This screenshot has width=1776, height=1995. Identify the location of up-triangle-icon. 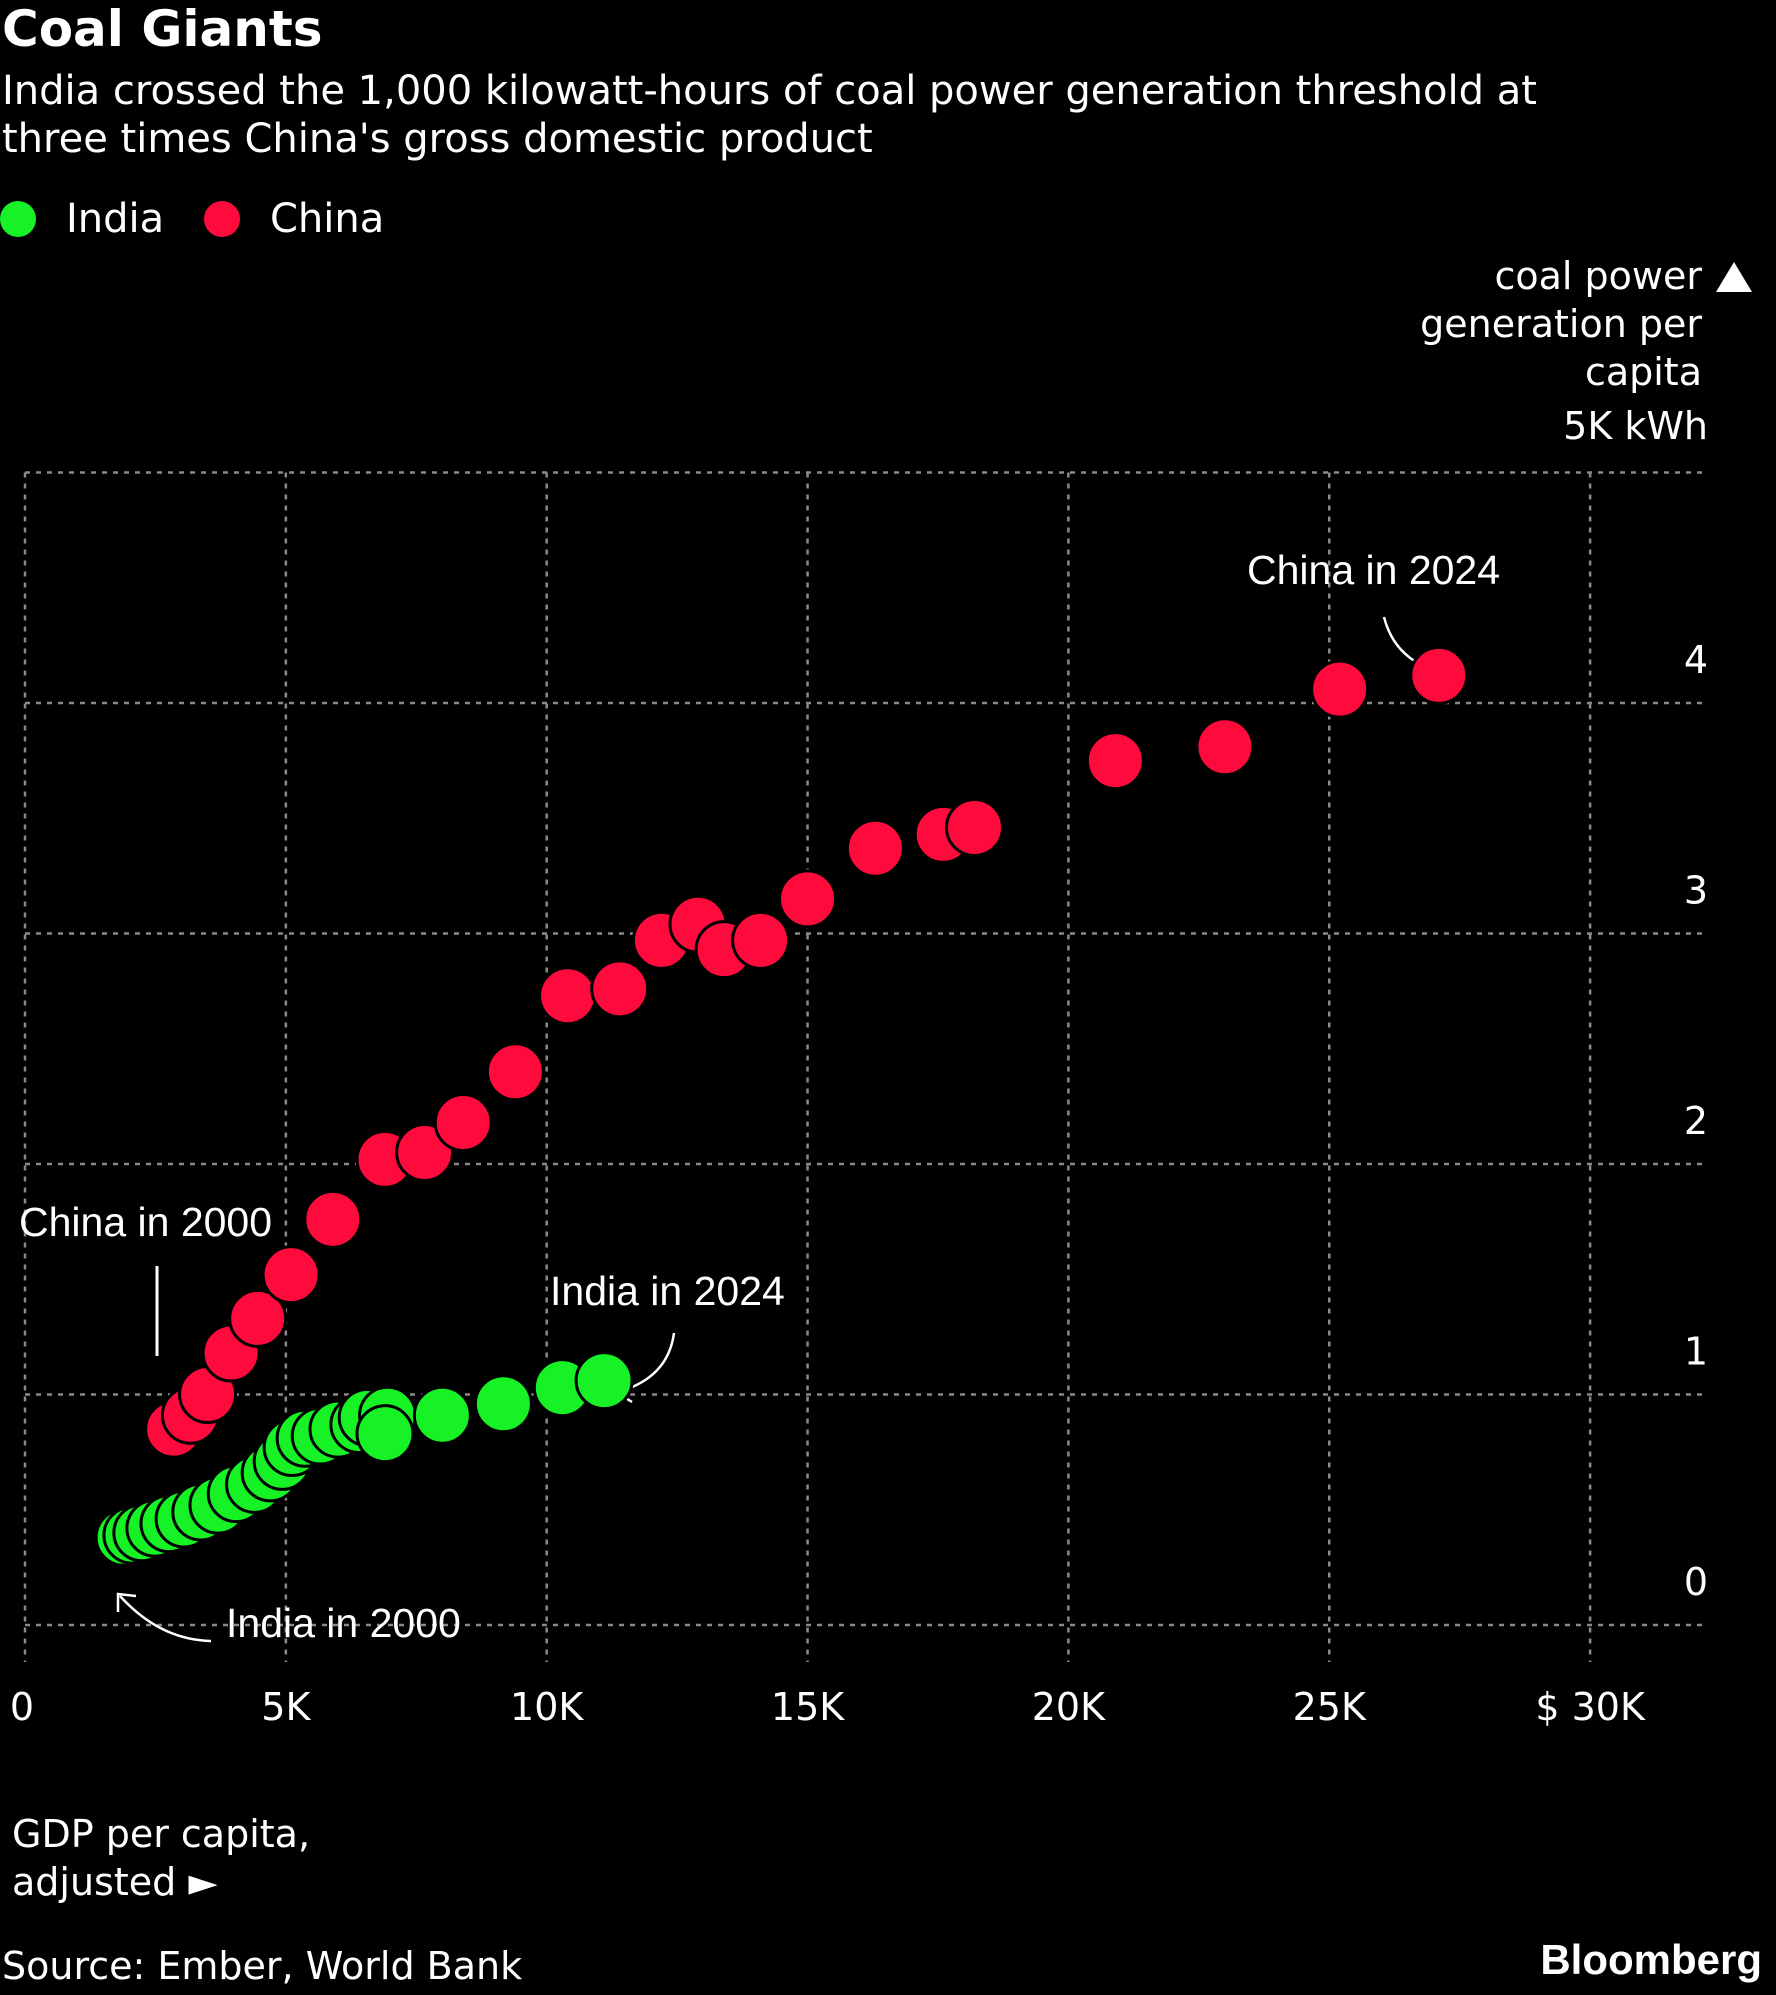
(1734, 277).